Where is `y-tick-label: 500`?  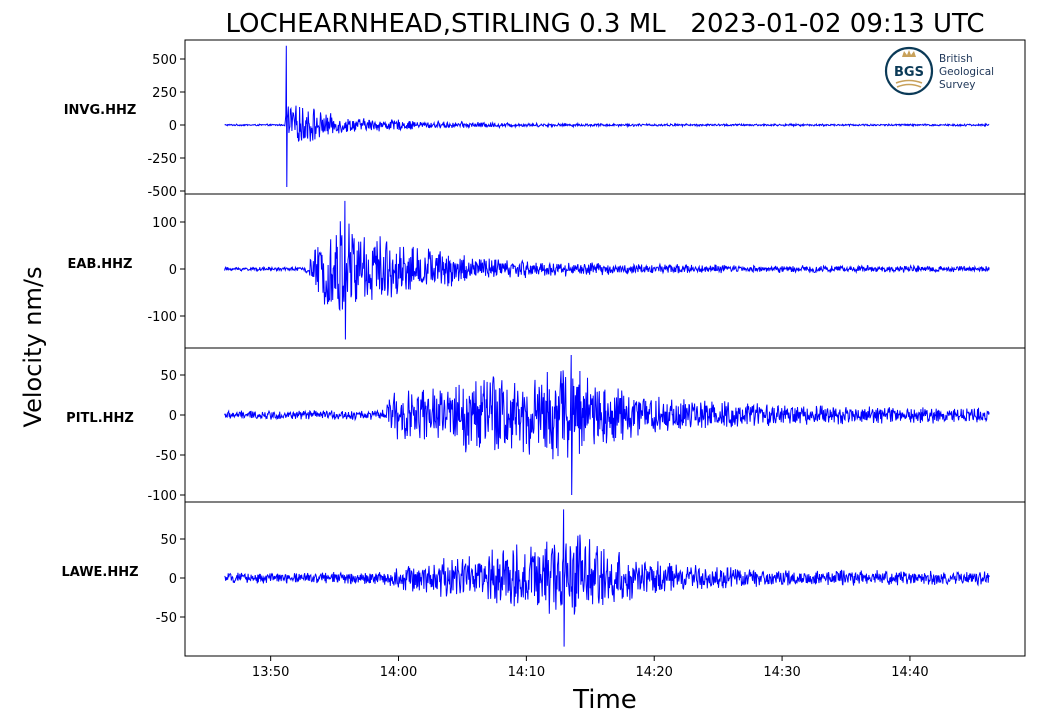 y-tick-label: 500 is located at coordinates (164, 60).